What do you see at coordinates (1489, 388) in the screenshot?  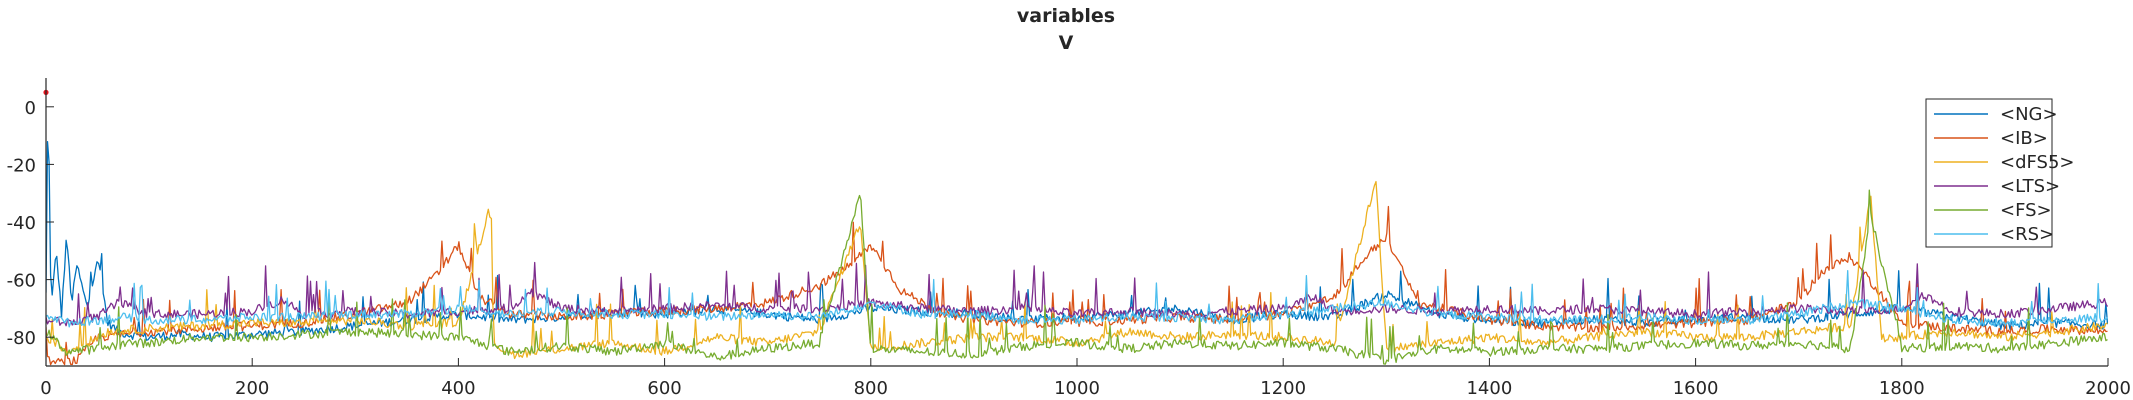 I see `x-tick-label: 1400` at bounding box center [1489, 388].